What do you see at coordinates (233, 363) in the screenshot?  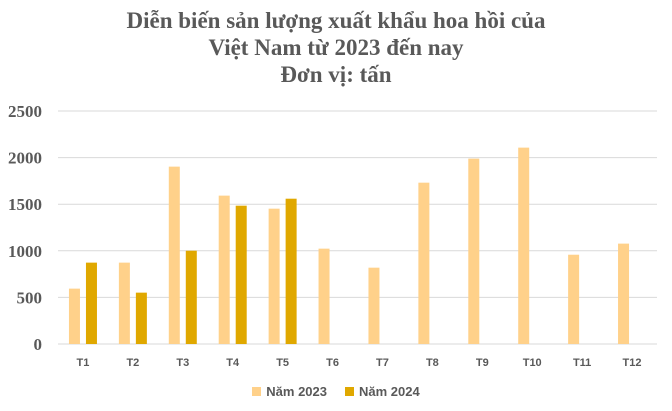 I see `x-tick-label: T4` at bounding box center [233, 363].